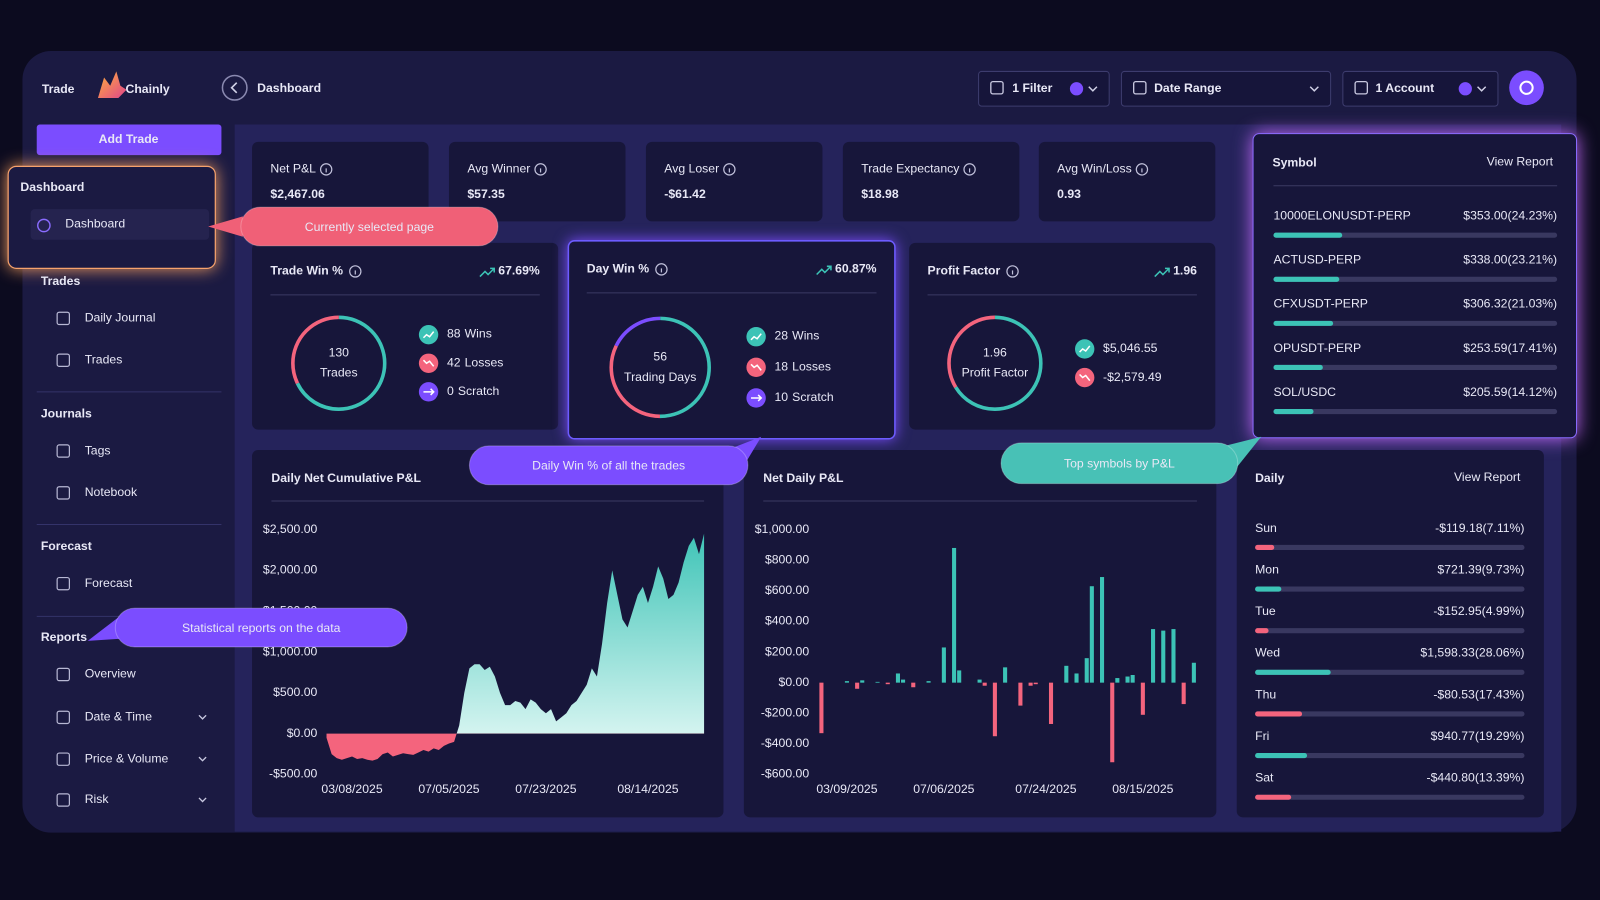 This screenshot has height=900, width=1600. Describe the element at coordinates (785, 743) in the screenshot. I see `y-tick-label: -$400.00` at that location.